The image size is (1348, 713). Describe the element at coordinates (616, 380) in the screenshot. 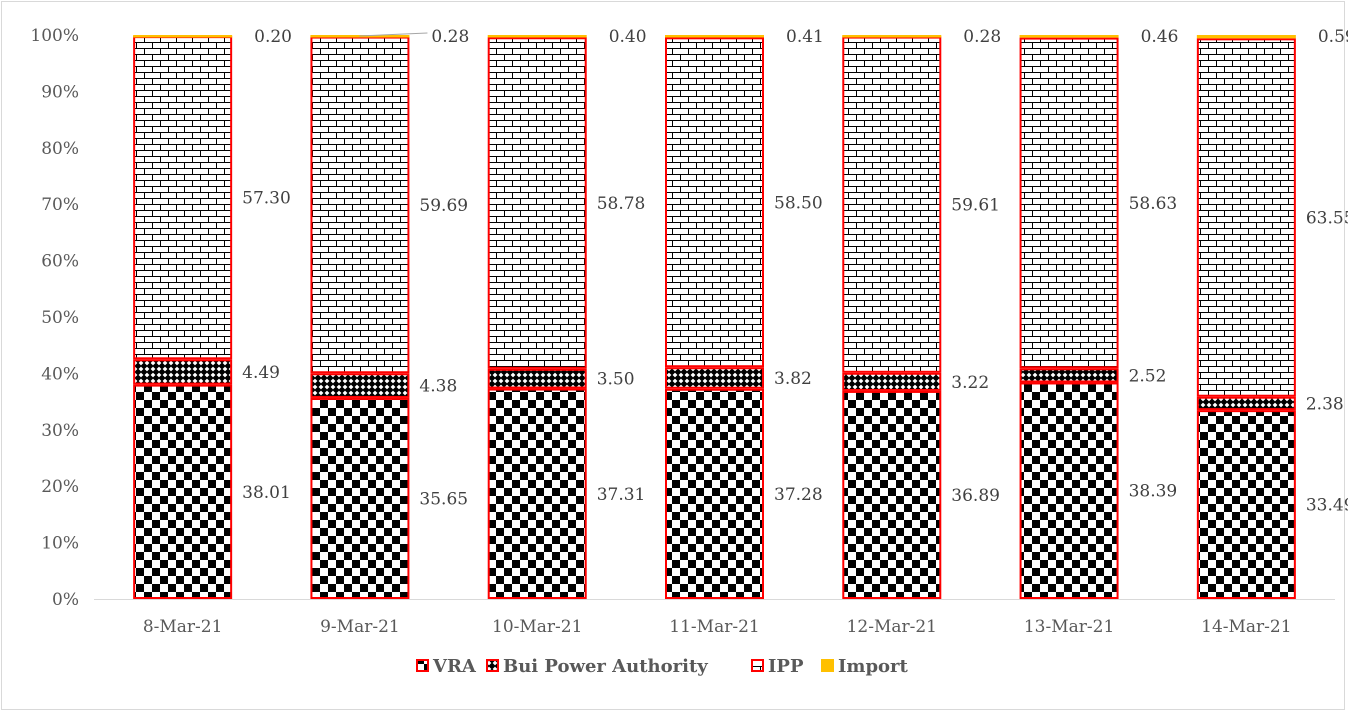

I see `data-label-bui-power-authority: 3.50` at that location.